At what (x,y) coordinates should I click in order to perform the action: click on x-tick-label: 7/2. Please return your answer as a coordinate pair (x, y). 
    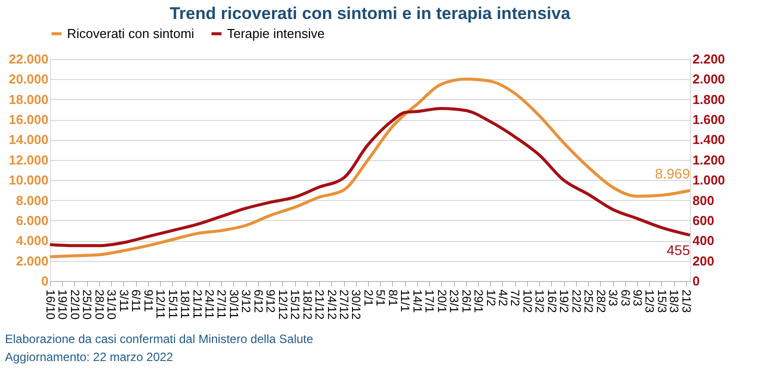
    Looking at the image, I should click on (515, 298).